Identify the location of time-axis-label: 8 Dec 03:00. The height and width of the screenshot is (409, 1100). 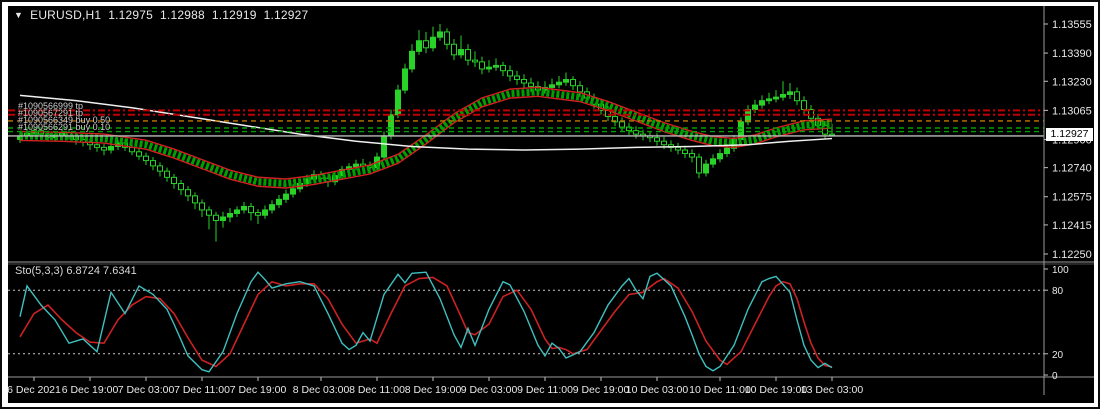
(321, 390).